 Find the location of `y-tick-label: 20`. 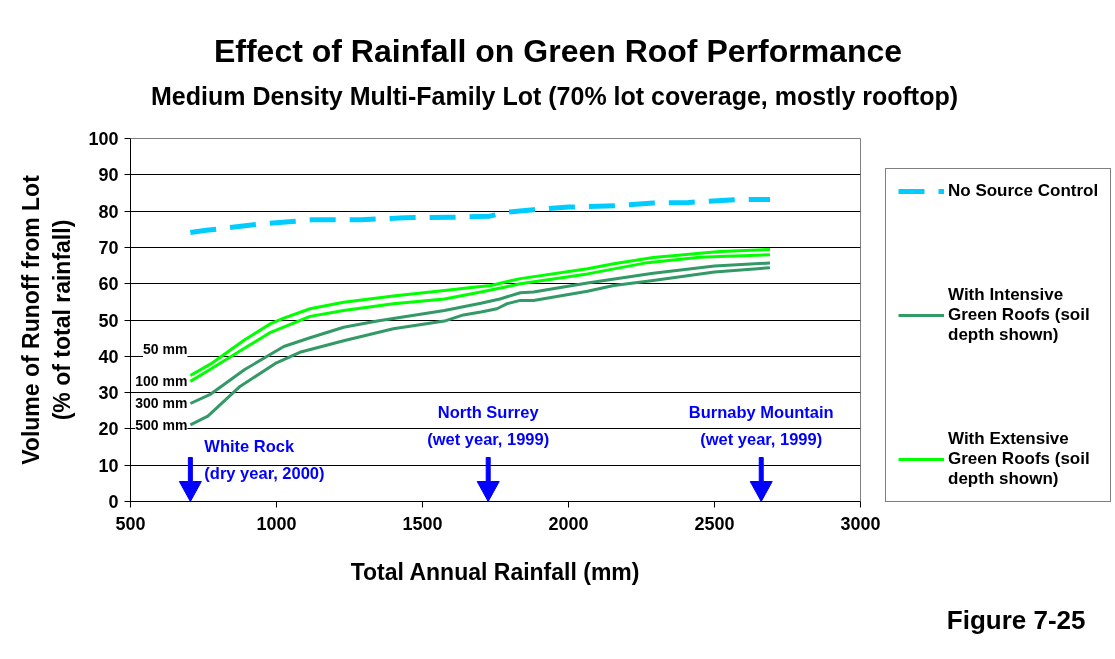

y-tick-label: 20 is located at coordinates (108, 429).